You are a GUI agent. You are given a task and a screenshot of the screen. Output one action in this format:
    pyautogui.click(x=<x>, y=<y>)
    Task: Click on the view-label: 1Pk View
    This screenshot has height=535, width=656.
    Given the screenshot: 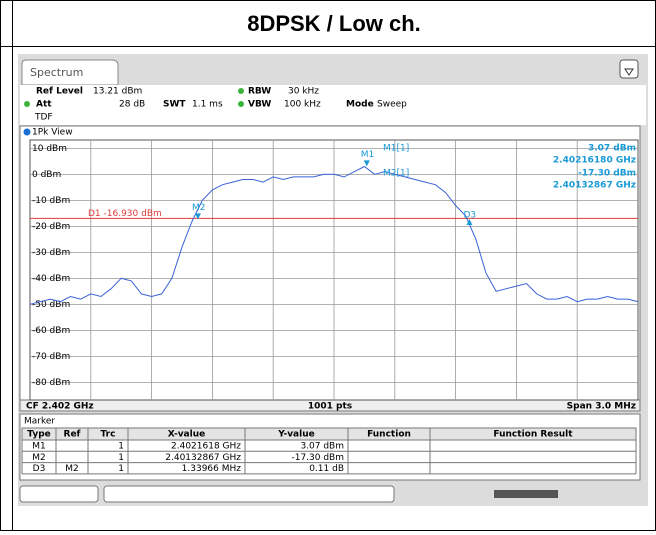 What is the action you would take?
    pyautogui.click(x=52, y=133)
    